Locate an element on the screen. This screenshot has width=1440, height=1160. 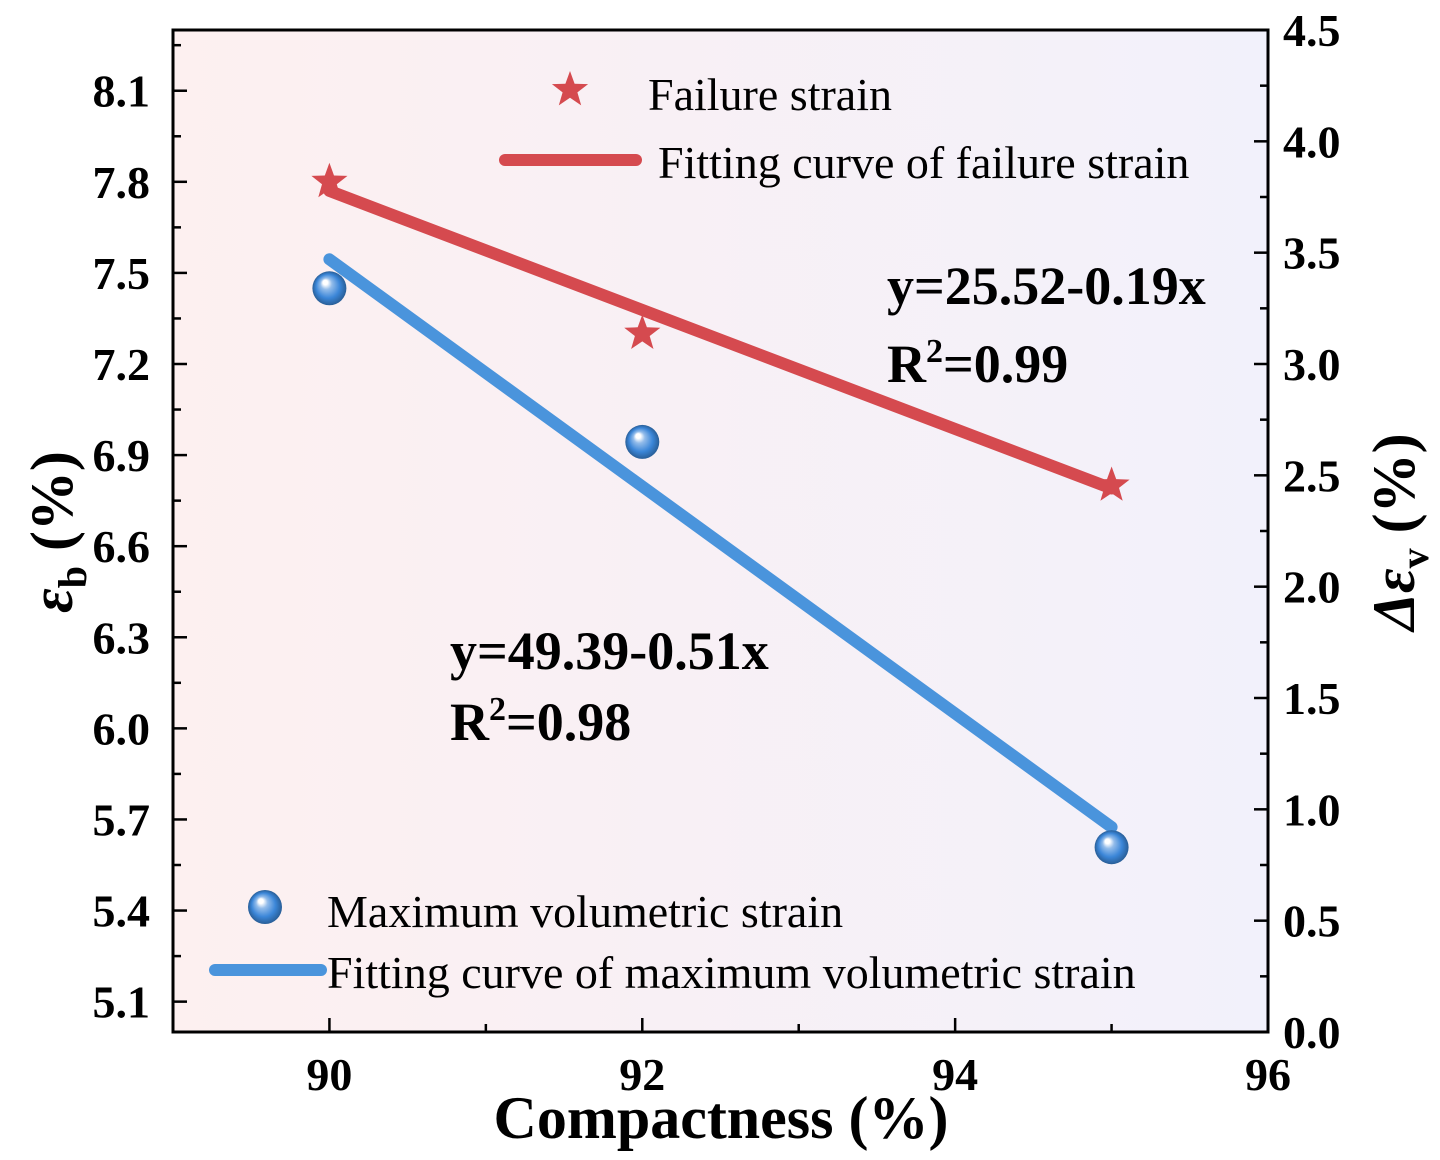
y-right-tick-label-2.0: 2.0 is located at coordinates (1312, 587).